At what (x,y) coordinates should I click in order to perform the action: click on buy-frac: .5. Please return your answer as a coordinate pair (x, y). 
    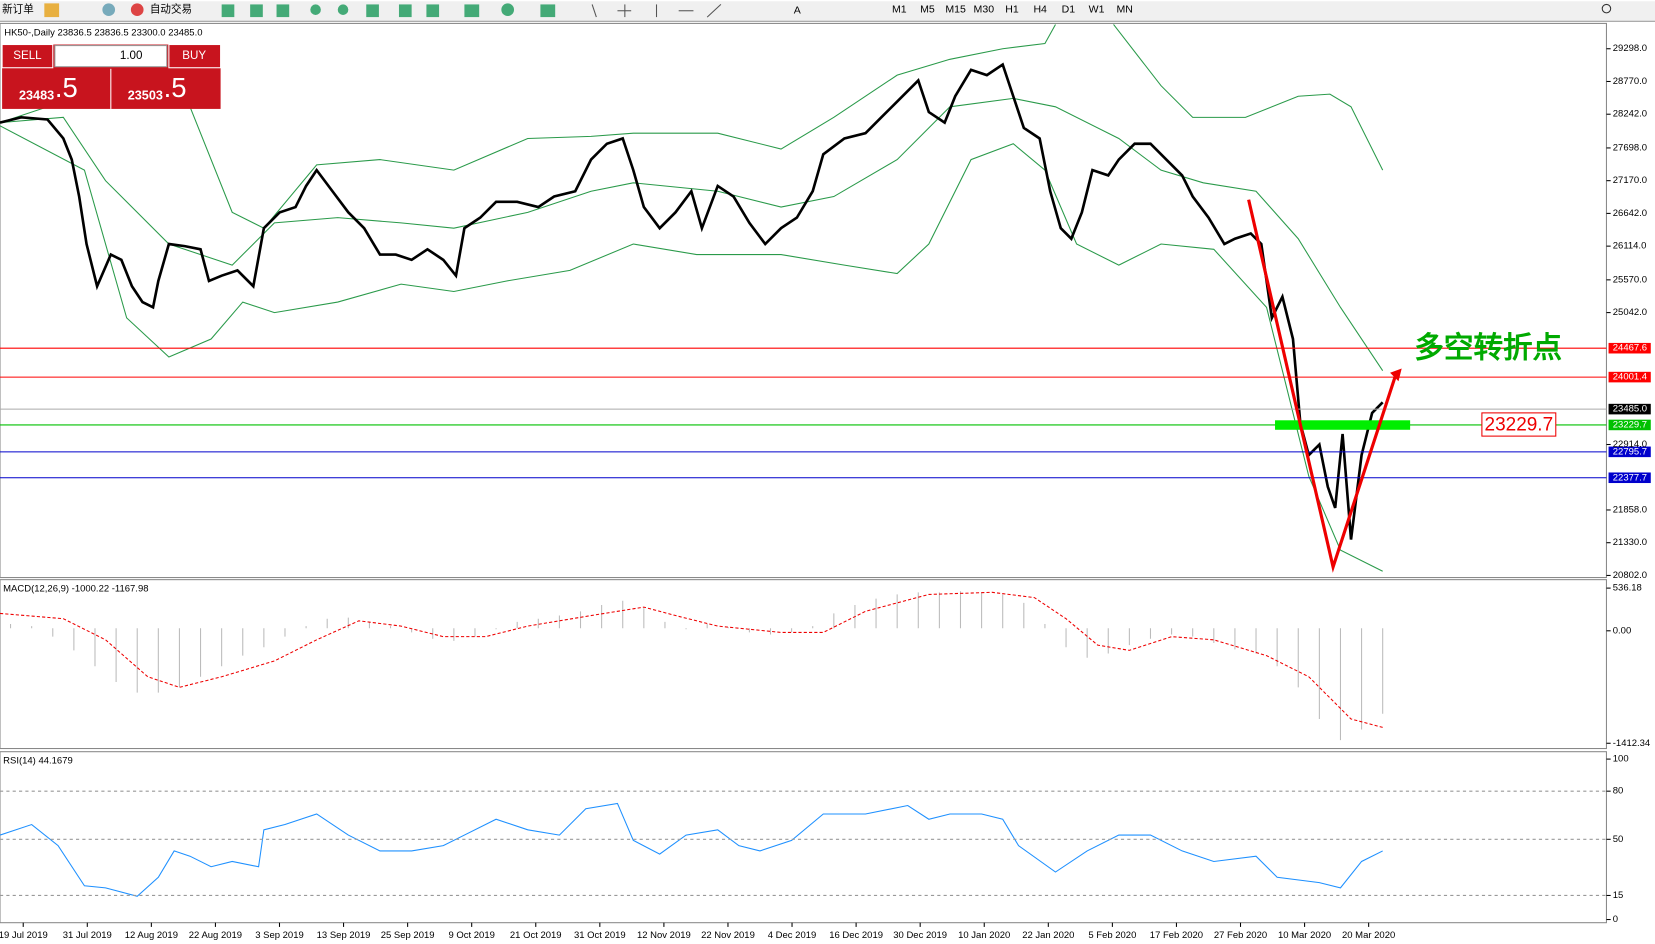
    Looking at the image, I should click on (175, 87).